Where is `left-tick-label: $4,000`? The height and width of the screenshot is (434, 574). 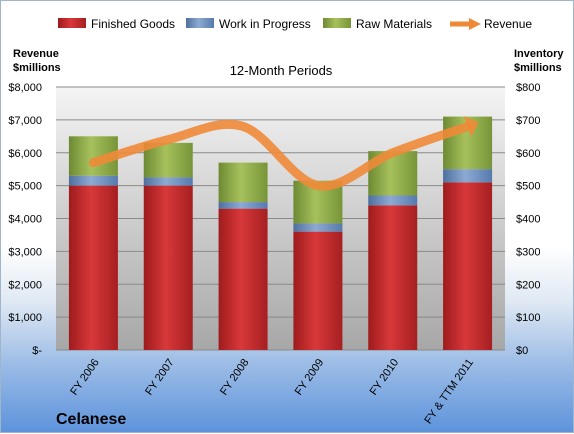
left-tick-label: $4,000 is located at coordinates (25, 220).